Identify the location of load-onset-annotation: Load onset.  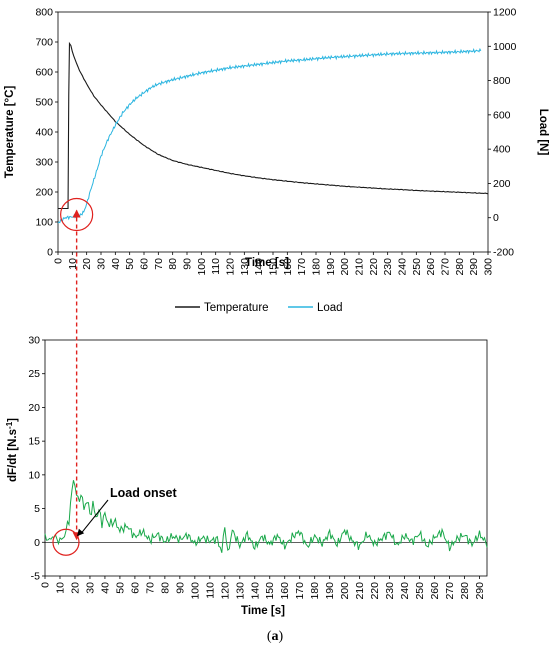
(144, 493).